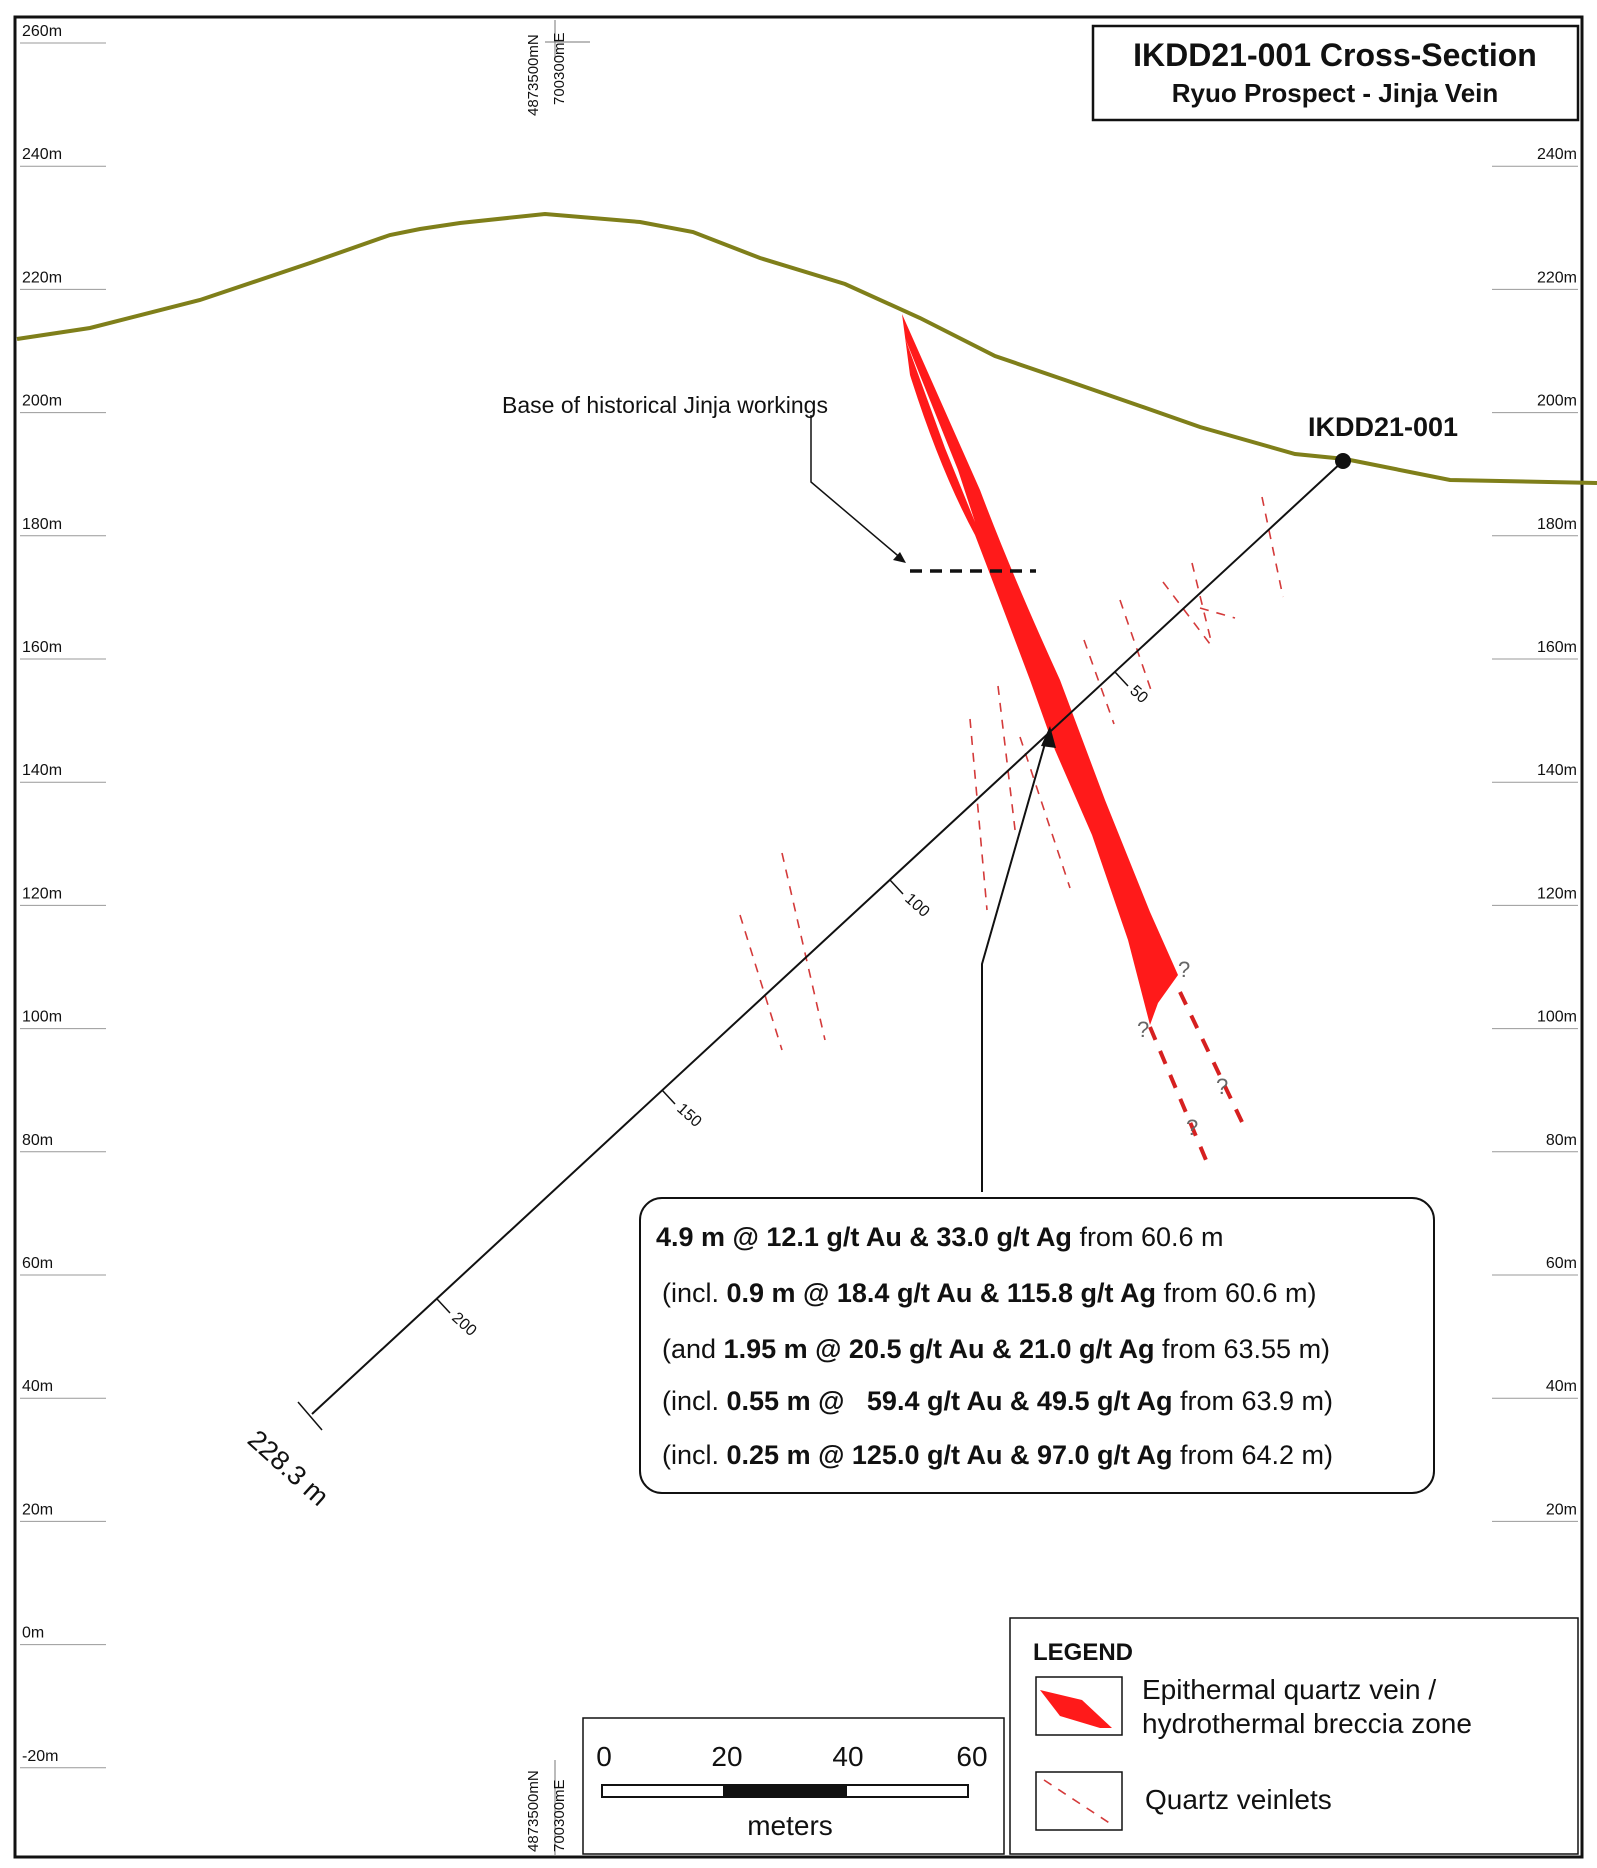 This screenshot has width=1597, height=1868. What do you see at coordinates (604, 1756) in the screenshot?
I see `scale-label: 0` at bounding box center [604, 1756].